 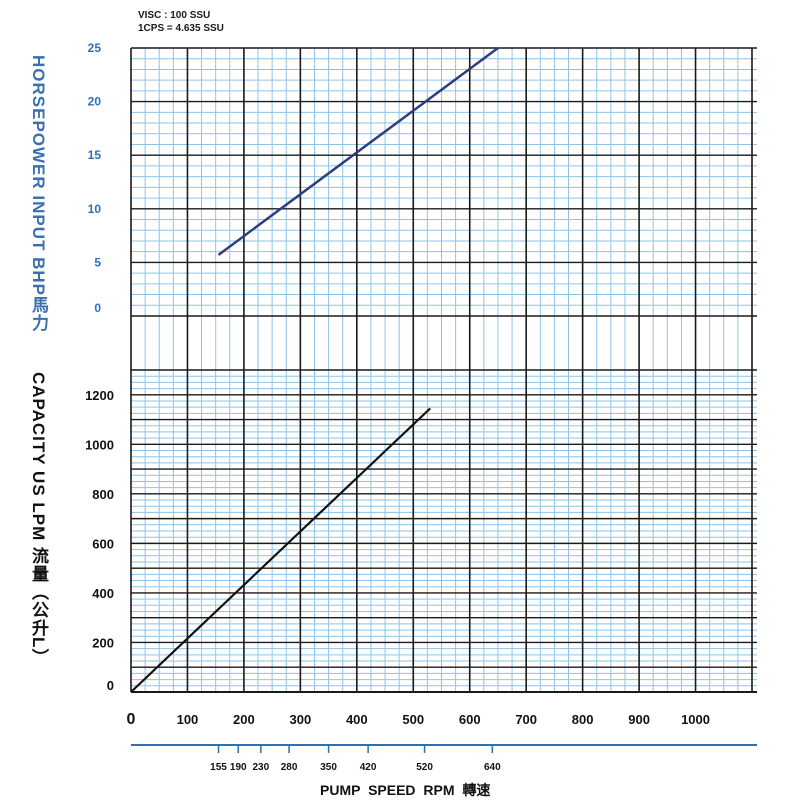 I want to click on pump-speed-tick-label: 155, so click(x=218, y=767).